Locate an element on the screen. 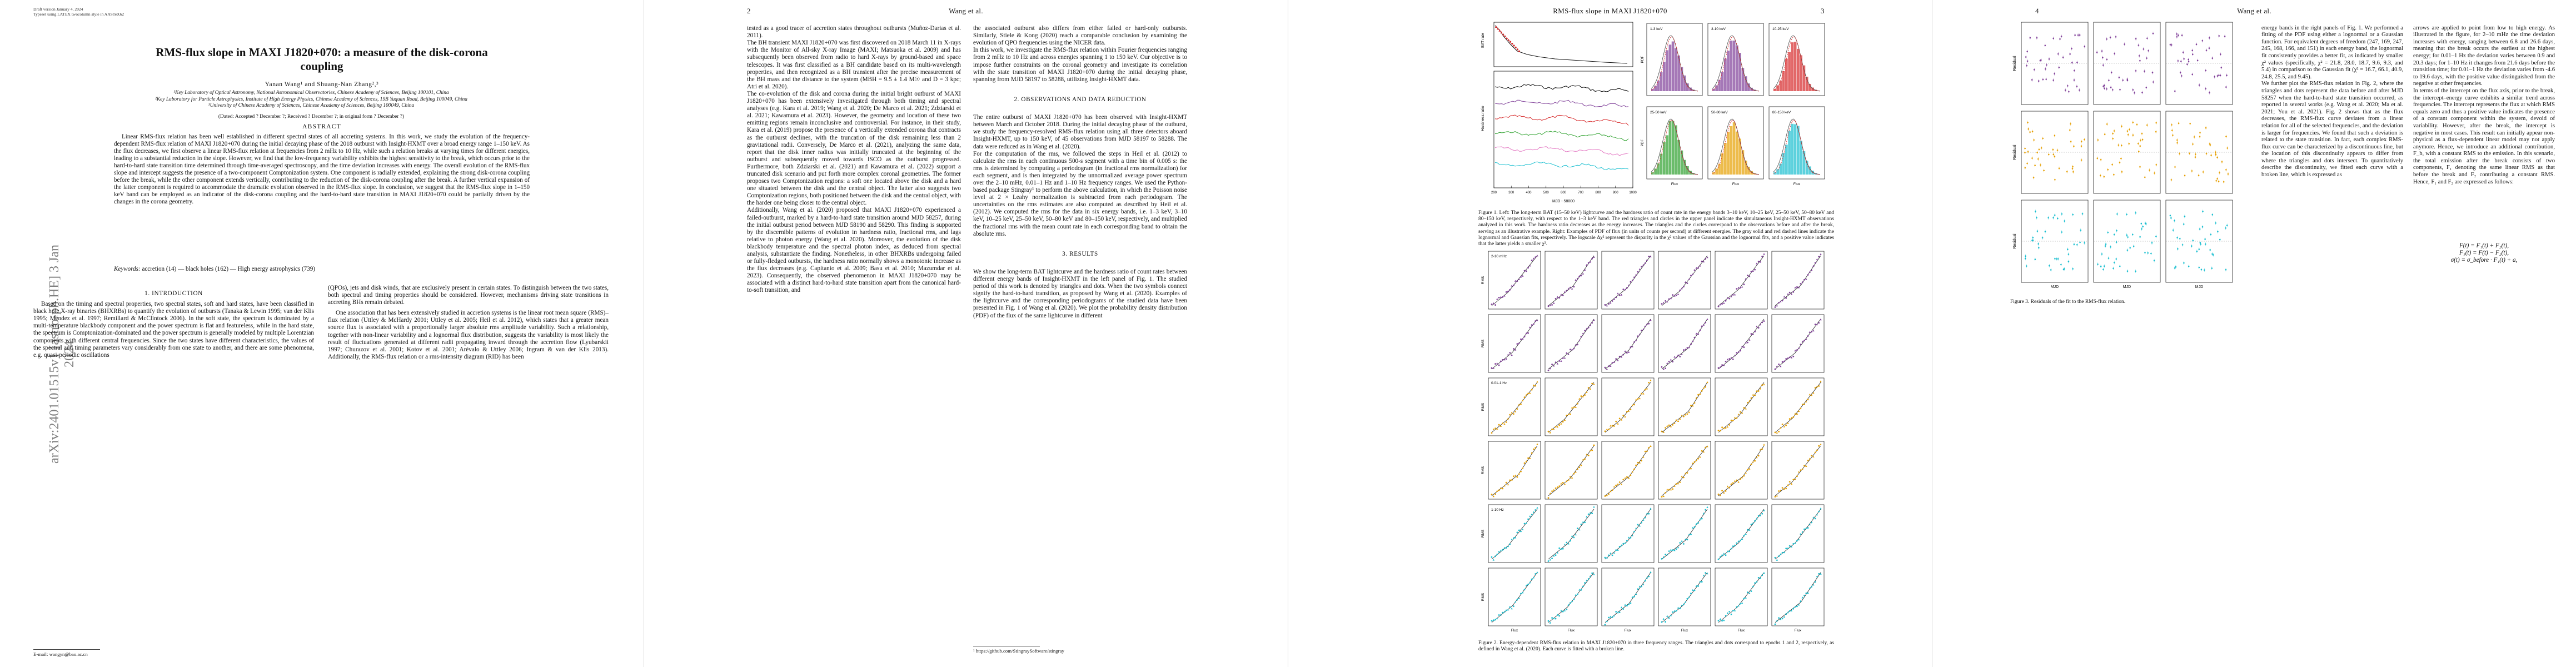 Image resolution: width=2576 pixels, height=667 pixels. equation-3: F₁(t) = F(t) − F₂(t), is located at coordinates (2484, 253).